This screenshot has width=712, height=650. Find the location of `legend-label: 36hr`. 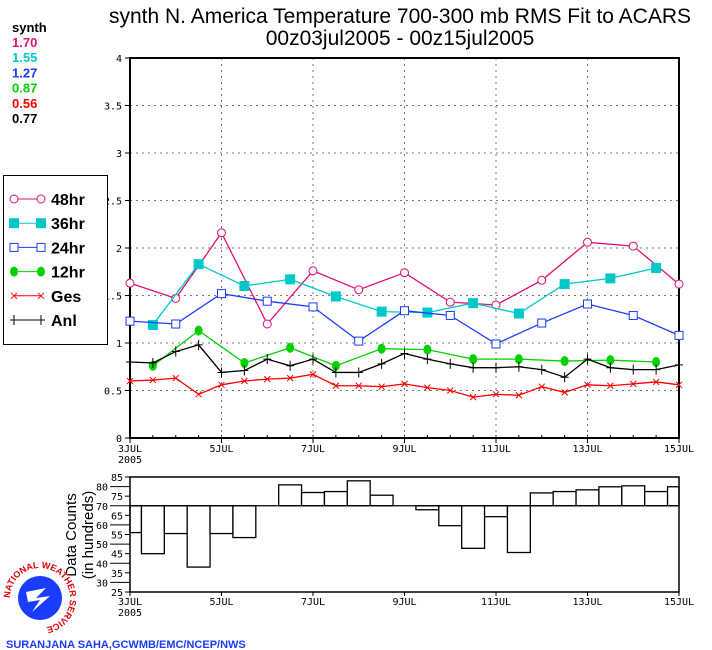

legend-label: 36hr is located at coordinates (68, 224).